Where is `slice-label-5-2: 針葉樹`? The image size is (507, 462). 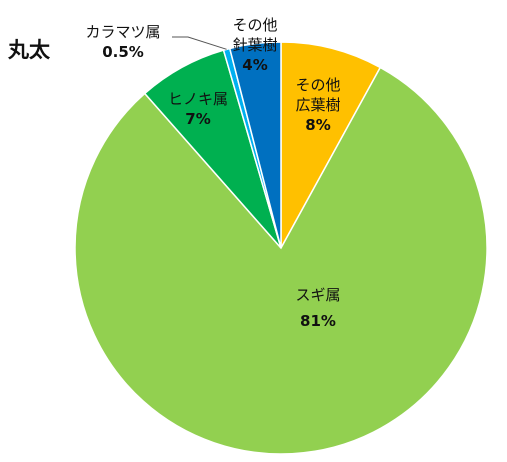
slice-label-5-2: 針葉樹 is located at coordinates (254, 45).